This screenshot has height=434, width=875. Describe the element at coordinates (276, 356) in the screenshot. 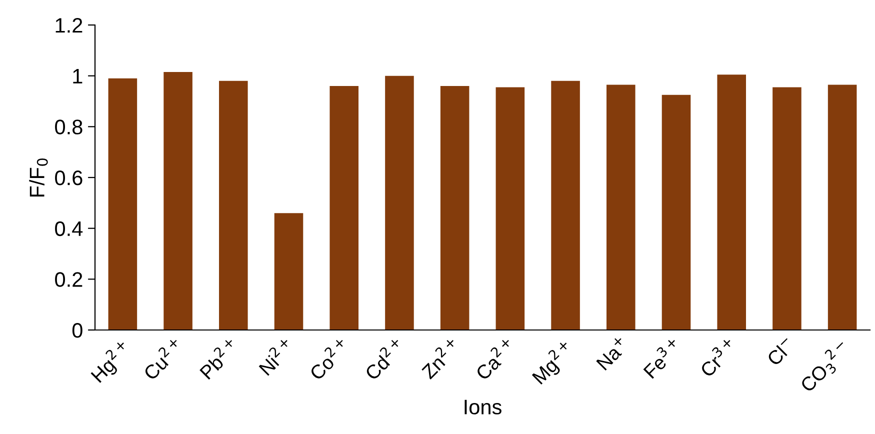

I see `x-tick-label: Ni$^{2+}$` at that location.